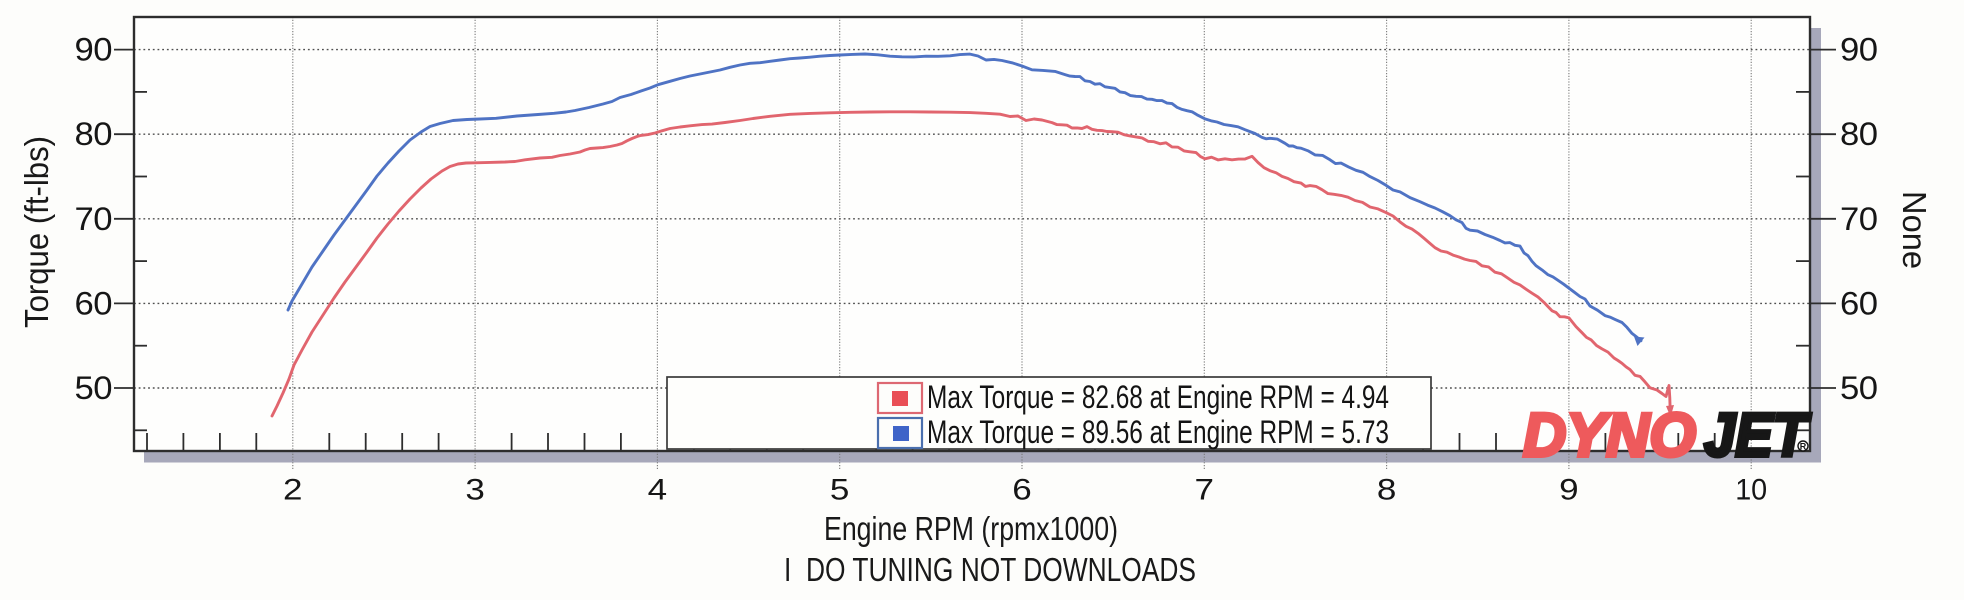  What do you see at coordinates (658, 490) in the screenshot?
I see `svg-text: 4` at bounding box center [658, 490].